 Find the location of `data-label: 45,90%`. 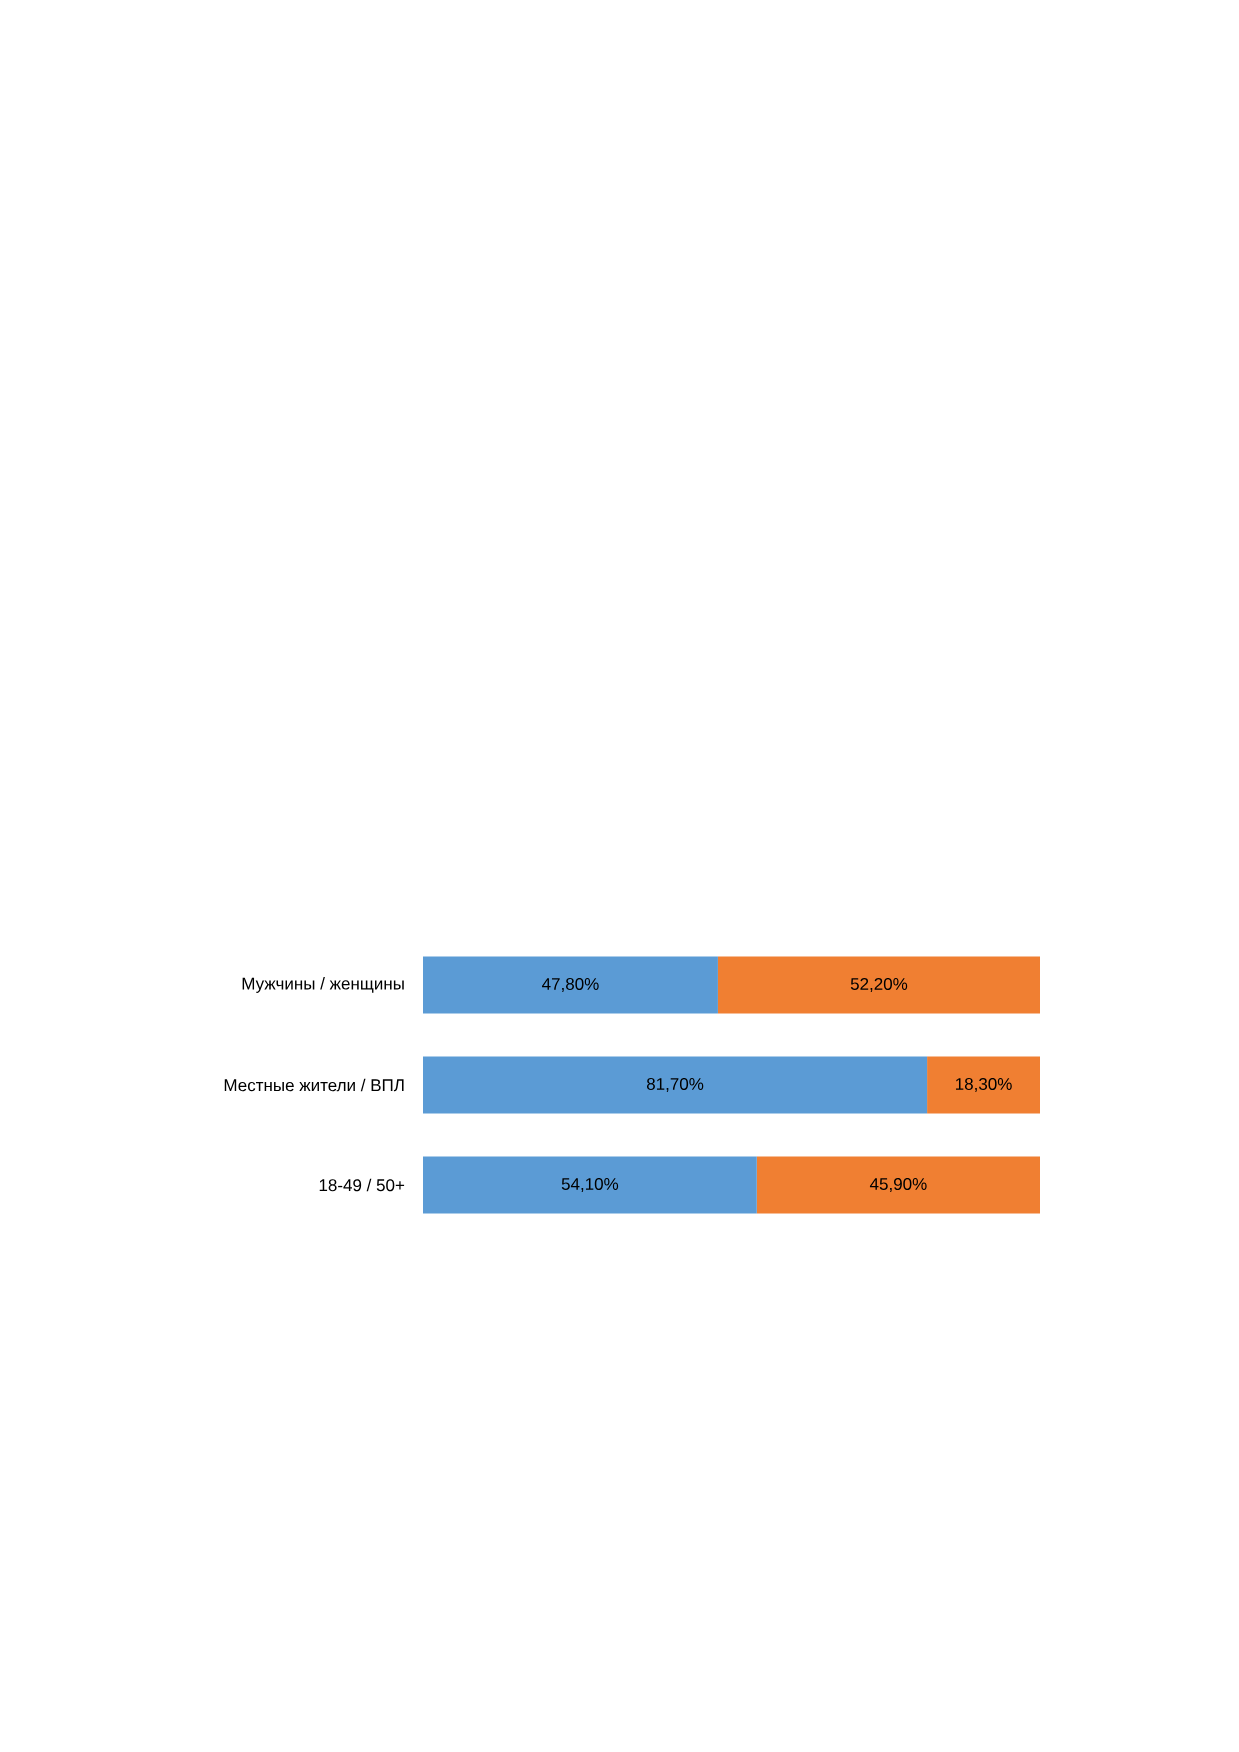

data-label: 45,90% is located at coordinates (898, 1184).